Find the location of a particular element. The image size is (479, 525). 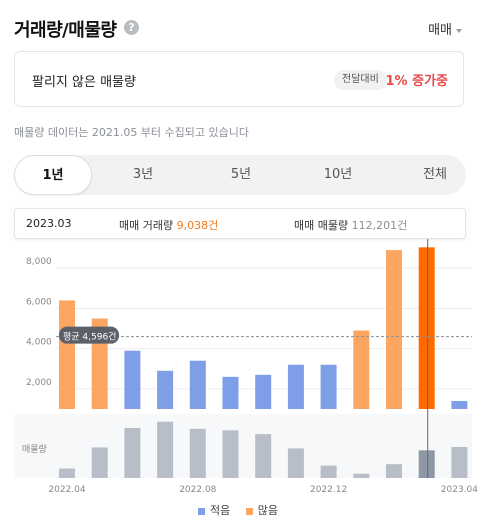

page-title: 거래량/매물량 is located at coordinates (65, 30).